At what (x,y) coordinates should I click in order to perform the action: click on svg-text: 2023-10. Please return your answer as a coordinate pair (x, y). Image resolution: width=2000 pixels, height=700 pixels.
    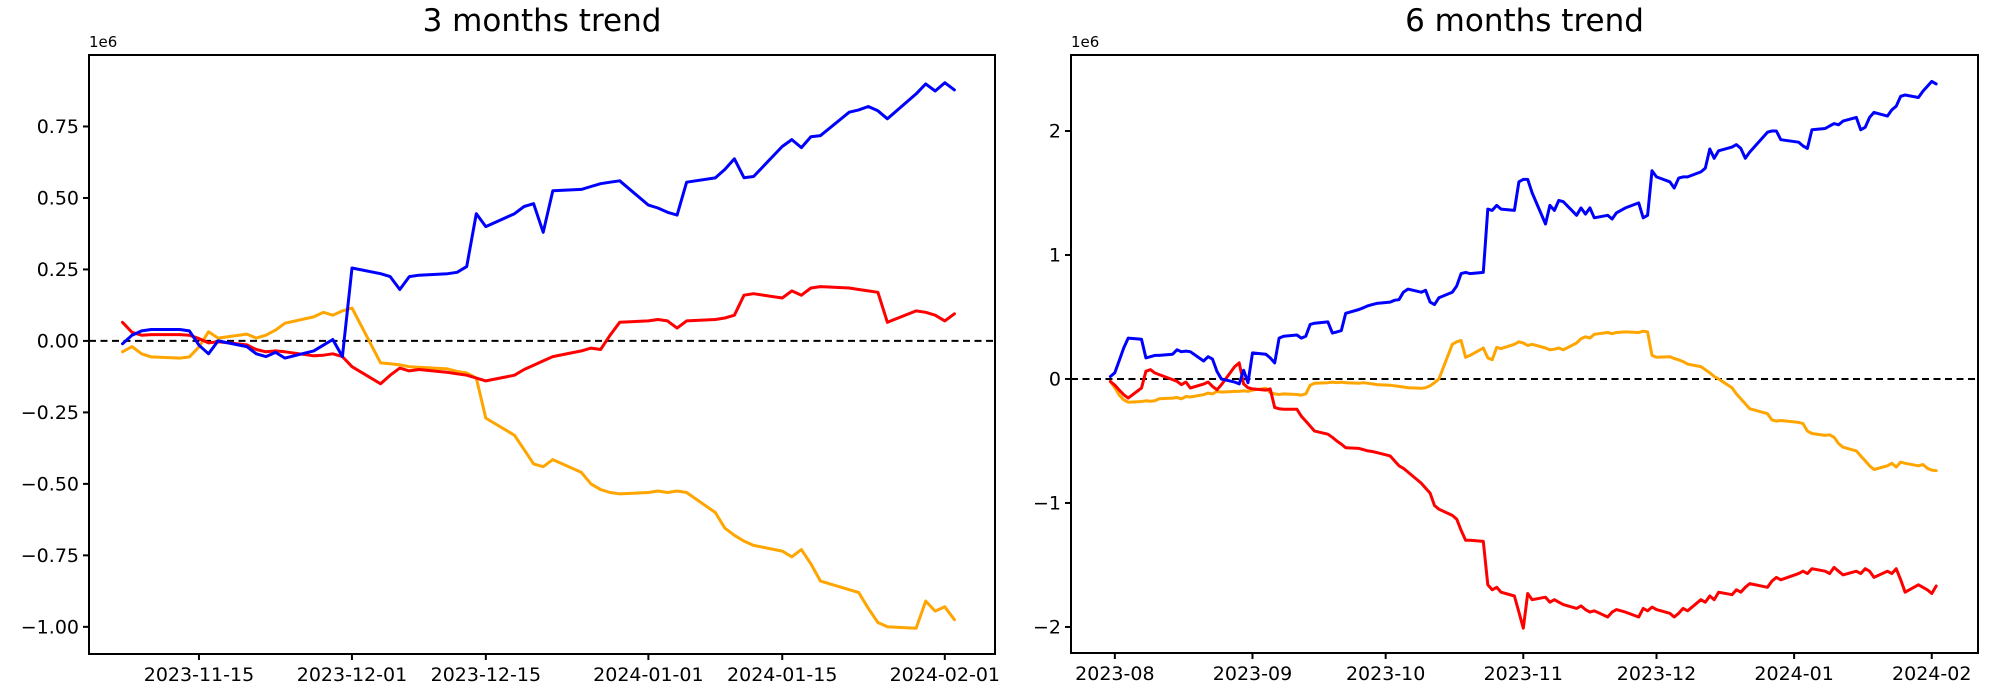
    Looking at the image, I should click on (1385, 674).